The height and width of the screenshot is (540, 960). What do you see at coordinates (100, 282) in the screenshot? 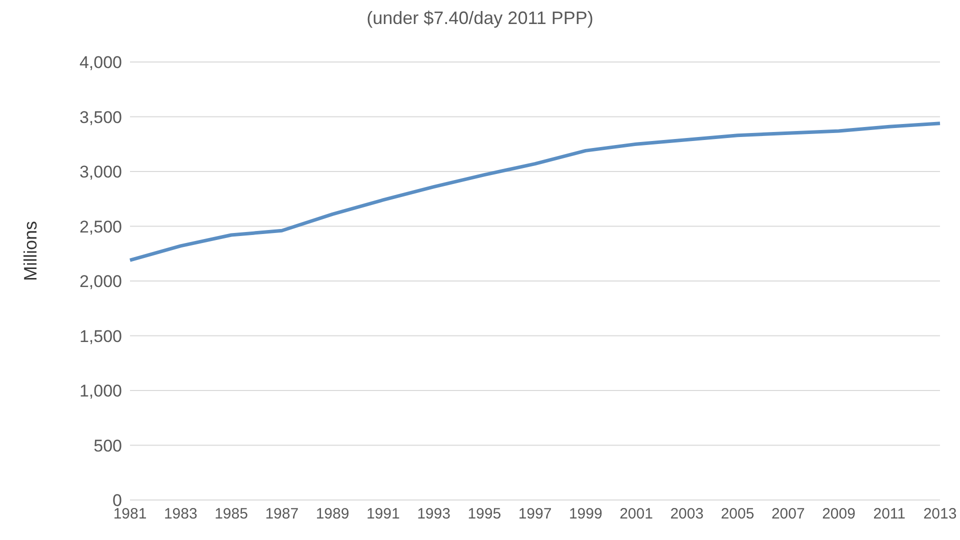
I see `y-tick-label: 2,000` at bounding box center [100, 282].